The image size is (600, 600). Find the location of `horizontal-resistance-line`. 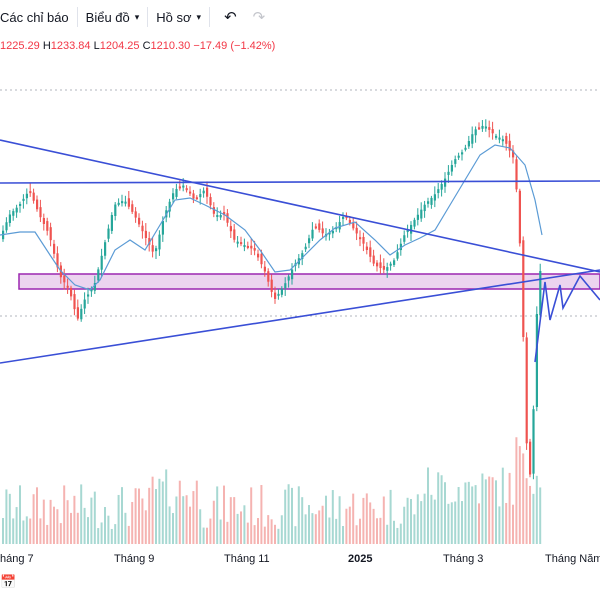

horizontal-resistance-line is located at coordinates (300, 182).